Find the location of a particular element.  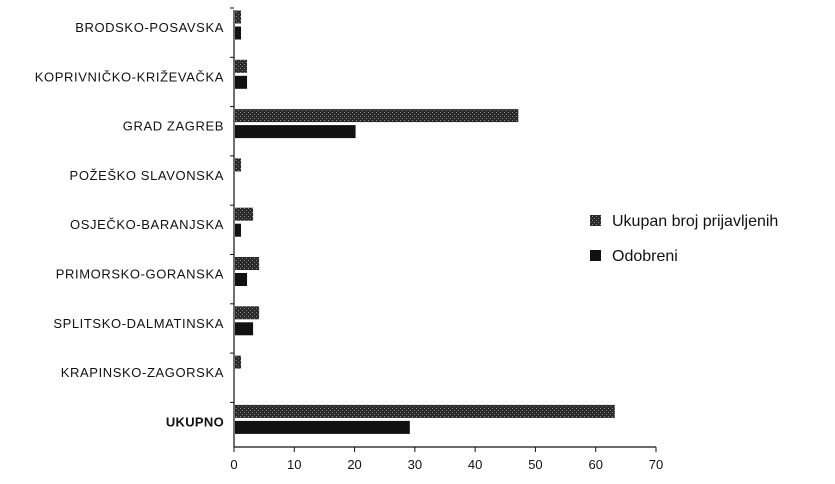

x-axis-ticks: 0 10 20 30 40 50 60 70 is located at coordinates (446, 459).